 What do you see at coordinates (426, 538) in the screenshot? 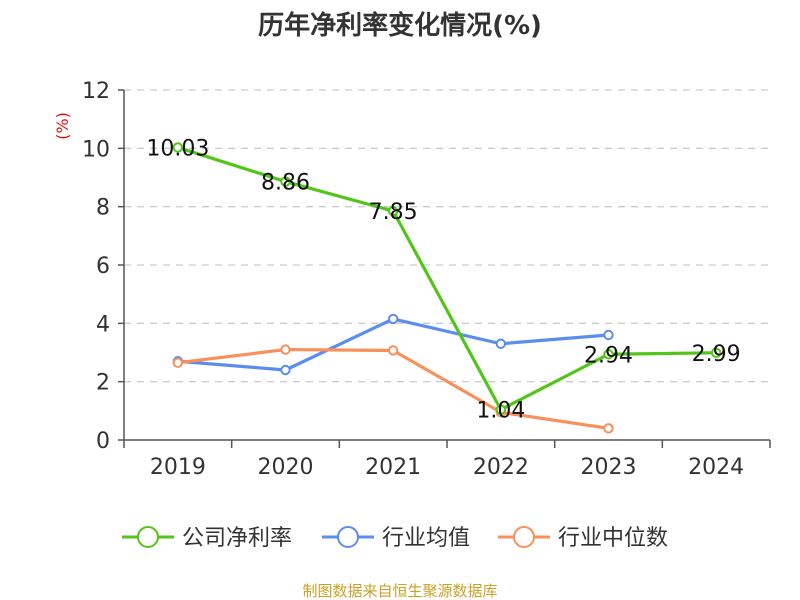
I see `legend-label: 行业均值` at bounding box center [426, 538].